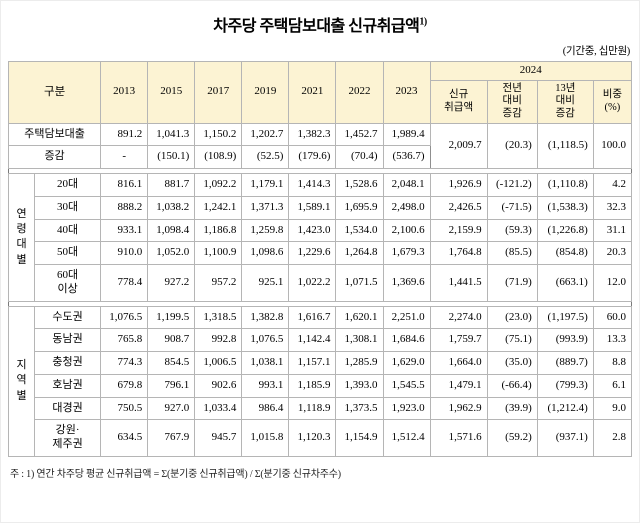  What do you see at coordinates (68, 207) in the screenshot?
I see `row-label: 30대` at bounding box center [68, 207].